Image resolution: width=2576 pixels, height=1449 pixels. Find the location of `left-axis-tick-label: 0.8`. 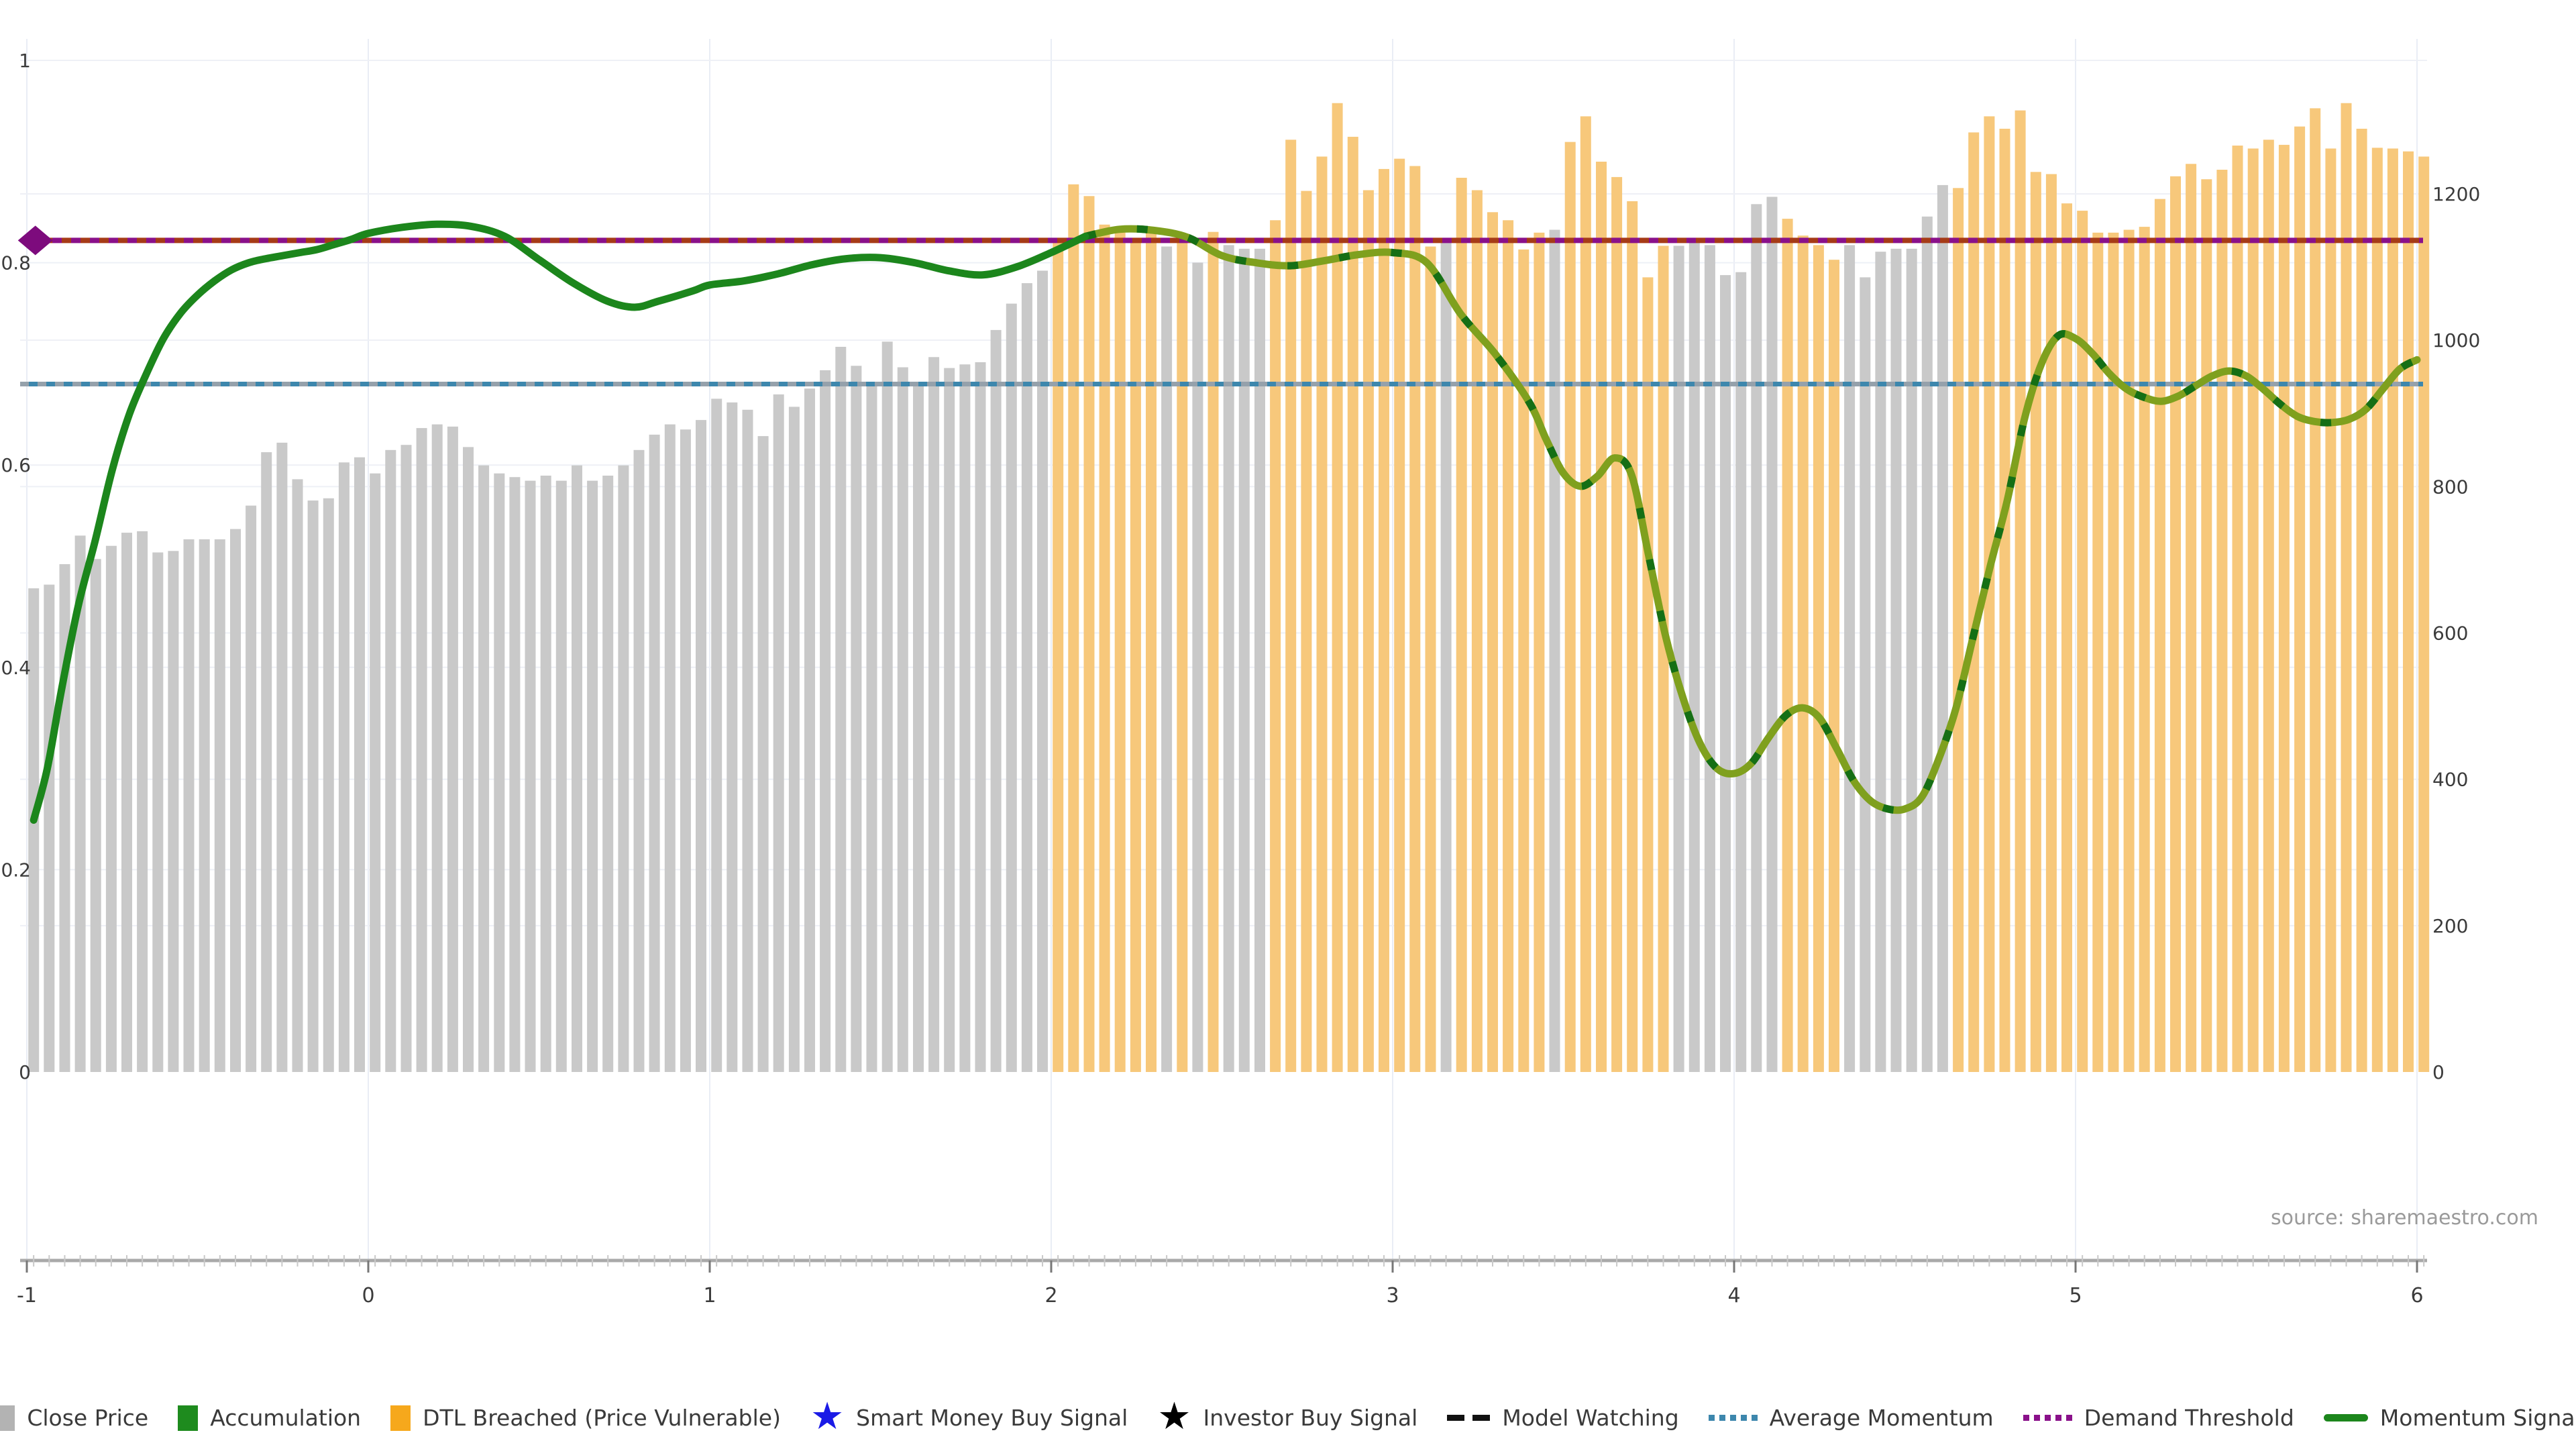

left-axis-tick-label: 0.8 is located at coordinates (16, 263).